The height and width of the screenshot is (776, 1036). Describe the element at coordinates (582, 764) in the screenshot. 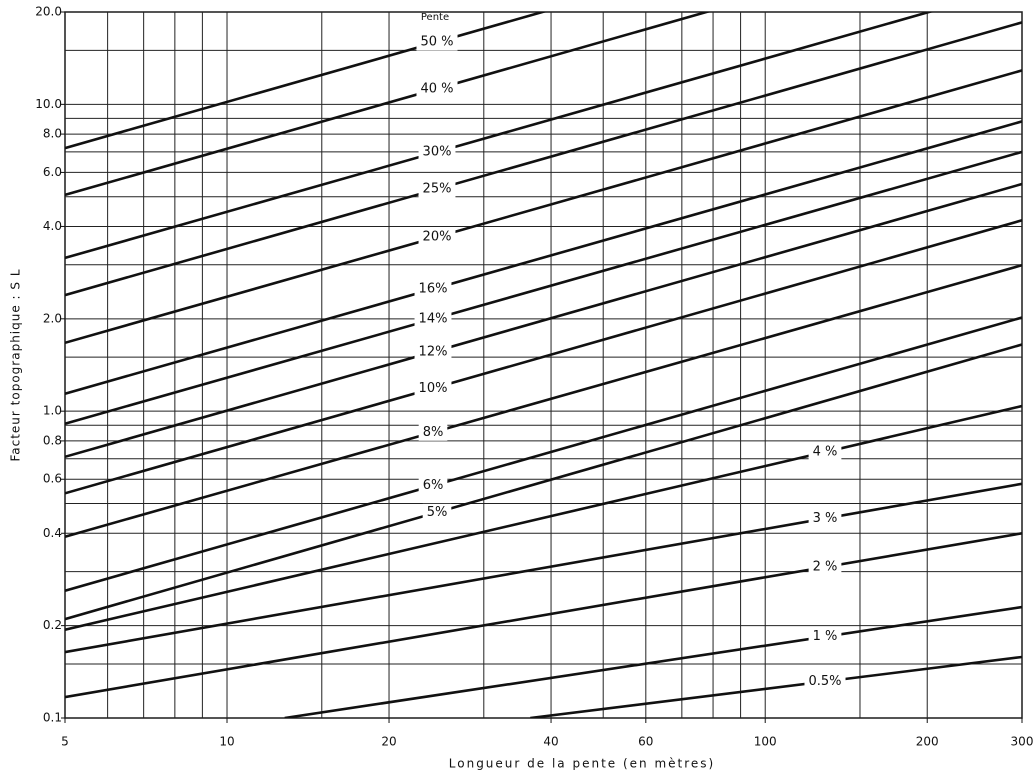

I see `x-axis-title: Longueur de la pente (en mètres)` at that location.